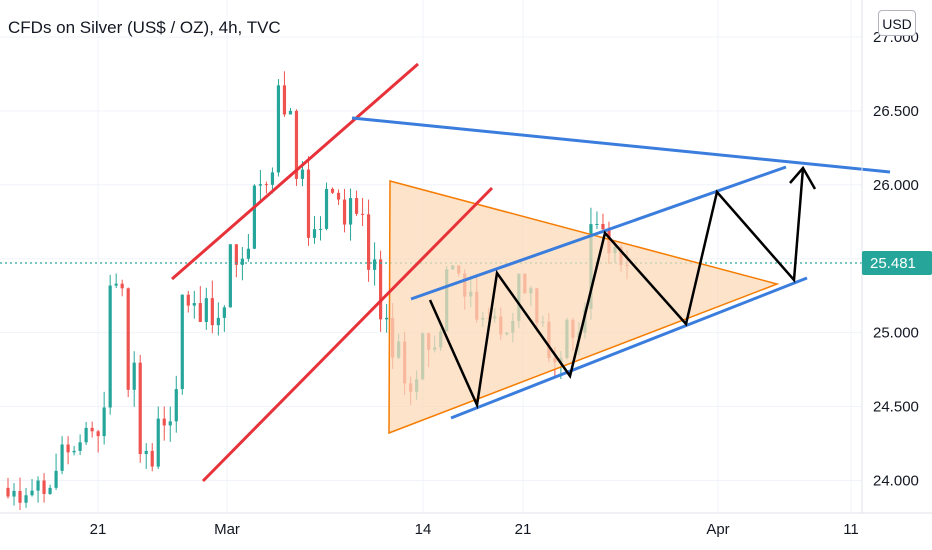 The height and width of the screenshot is (550, 932). Describe the element at coordinates (474, 529) in the screenshot. I see `time-axis: 21 Mar 14 21 Apr 11` at that location.